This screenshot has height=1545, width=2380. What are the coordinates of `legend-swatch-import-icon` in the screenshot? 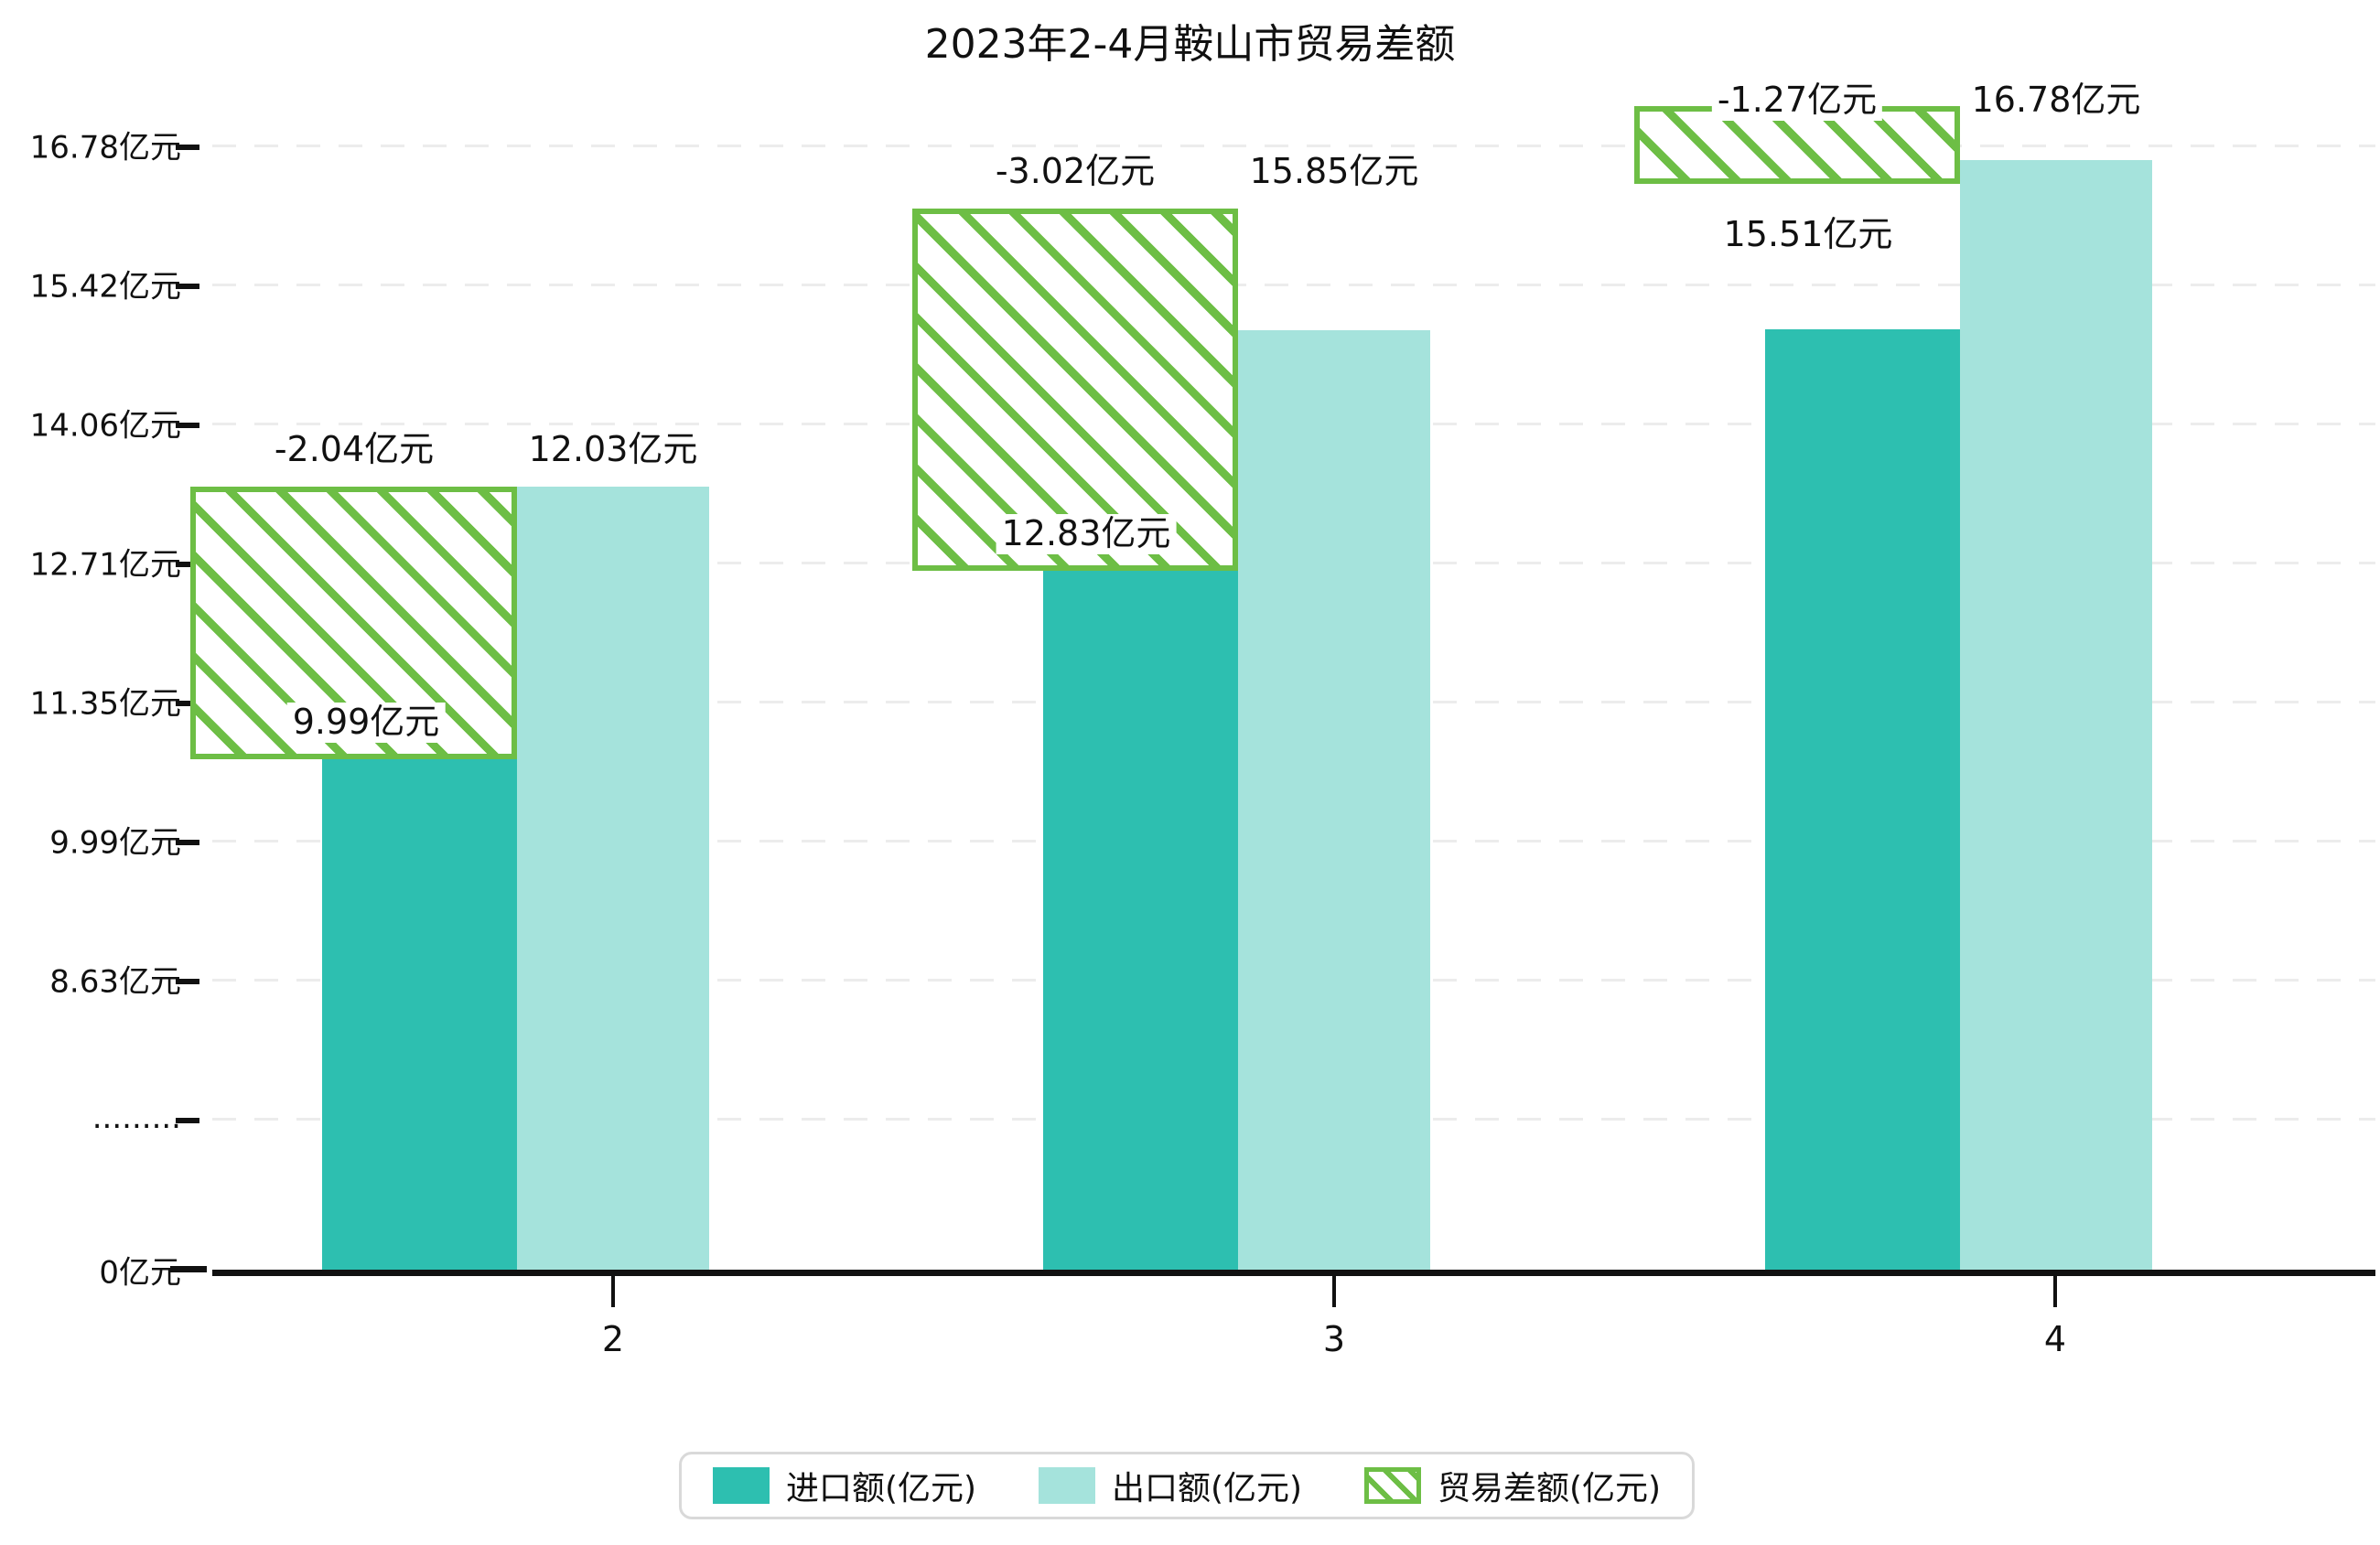 It's located at (741, 1485).